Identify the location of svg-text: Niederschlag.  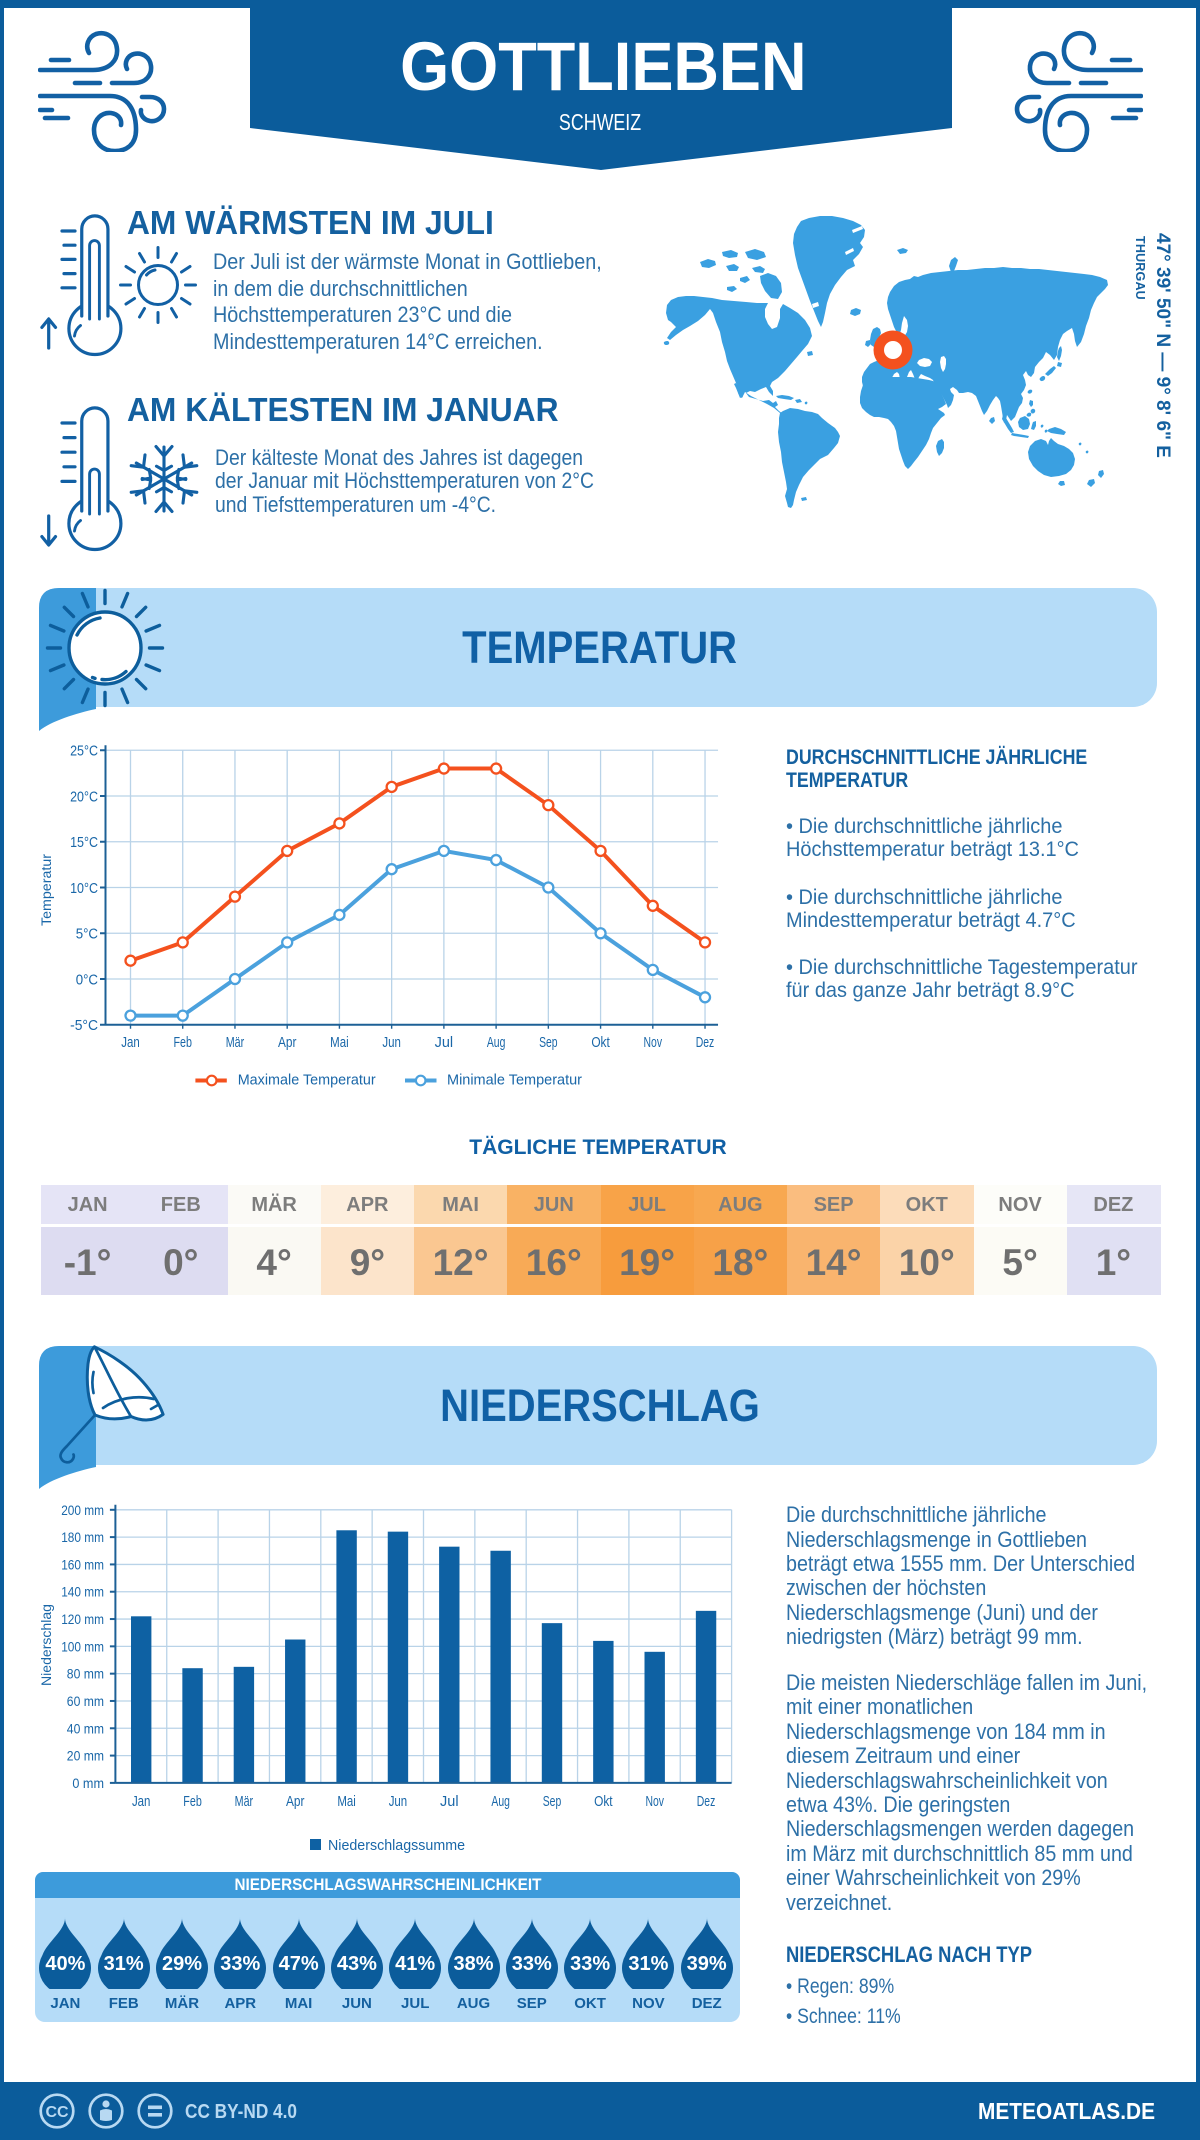
(47, 1645).